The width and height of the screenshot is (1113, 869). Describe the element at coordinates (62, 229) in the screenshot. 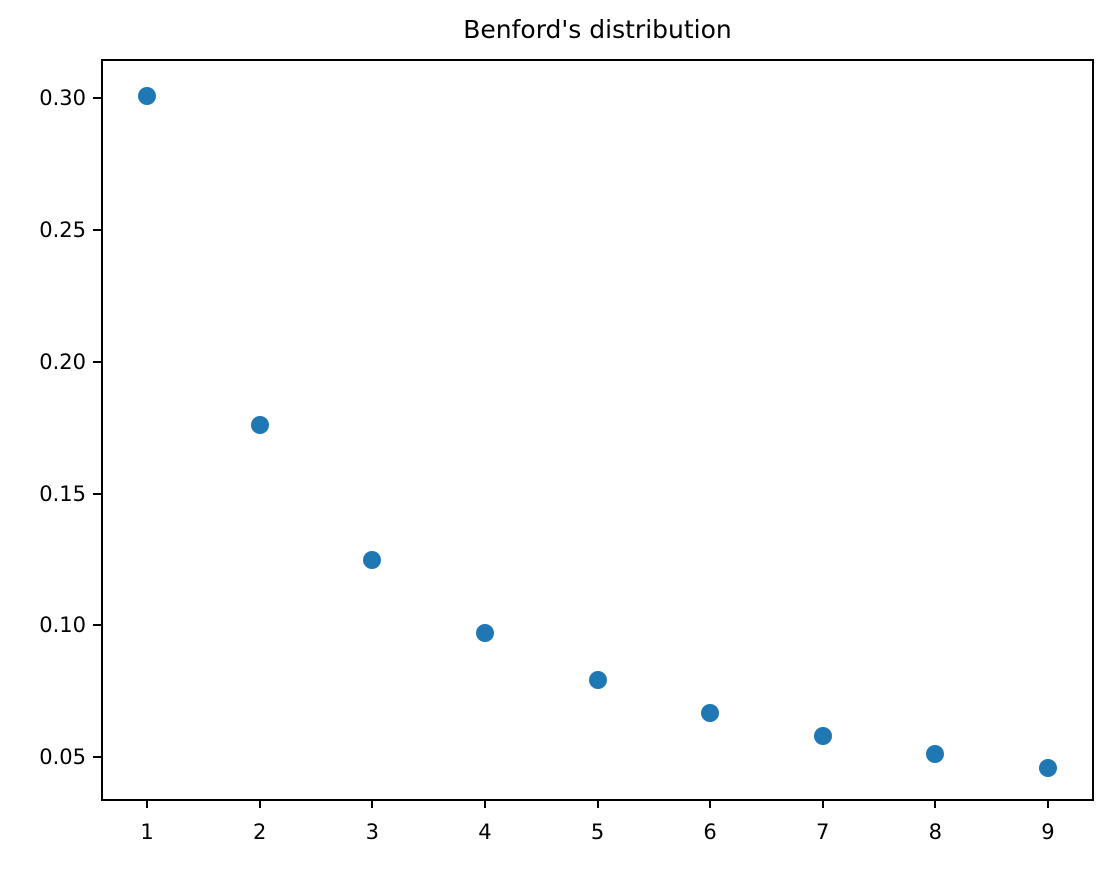

I see `y-tick-label: 0.25` at that location.